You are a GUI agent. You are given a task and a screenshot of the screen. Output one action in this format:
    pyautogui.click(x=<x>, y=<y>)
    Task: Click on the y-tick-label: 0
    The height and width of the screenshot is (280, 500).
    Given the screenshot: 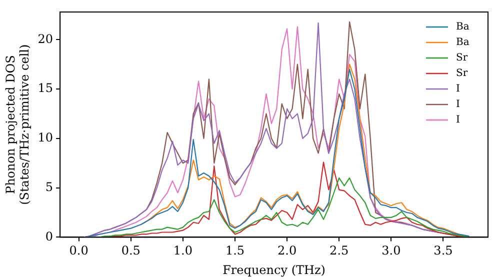 What is the action you would take?
    pyautogui.click(x=49, y=236)
    